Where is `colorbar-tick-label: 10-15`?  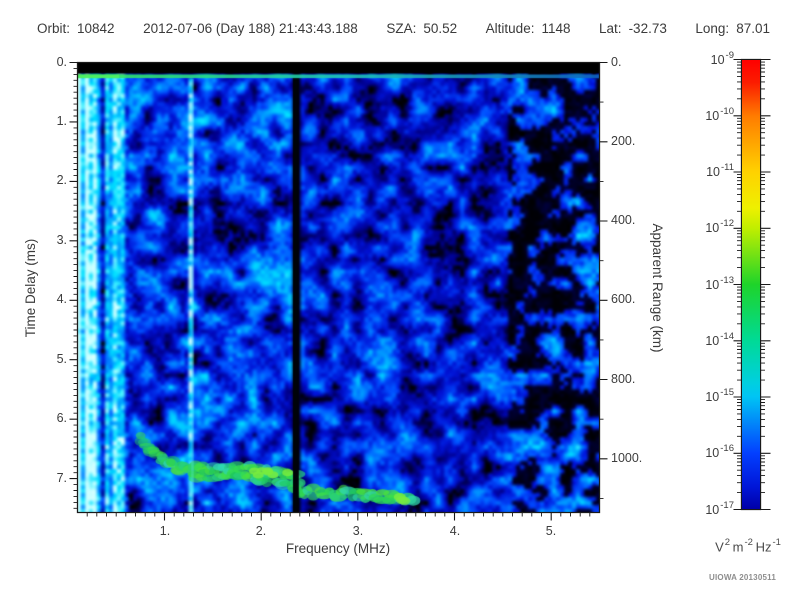 colorbar-tick-label: 10-15 is located at coordinates (719, 396).